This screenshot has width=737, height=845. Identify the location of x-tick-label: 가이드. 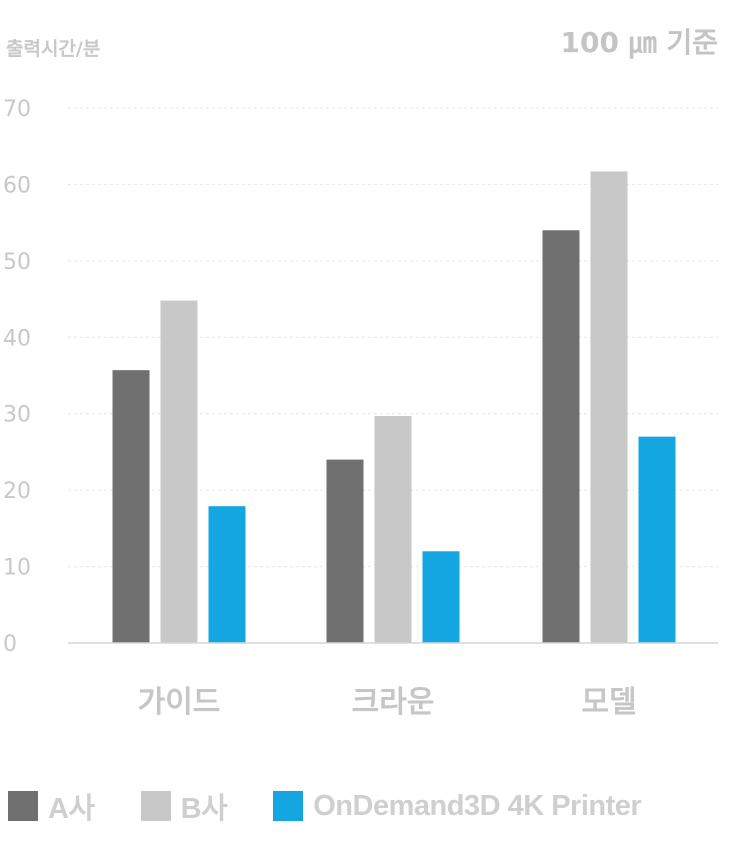
(179, 702).